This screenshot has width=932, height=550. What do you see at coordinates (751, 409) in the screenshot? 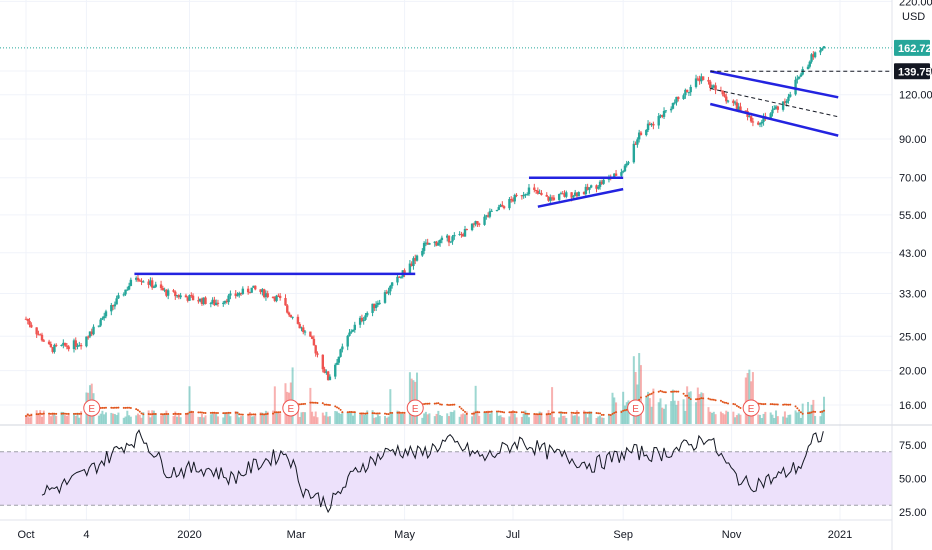
I see `earnings-marker-label: E` at bounding box center [751, 409].